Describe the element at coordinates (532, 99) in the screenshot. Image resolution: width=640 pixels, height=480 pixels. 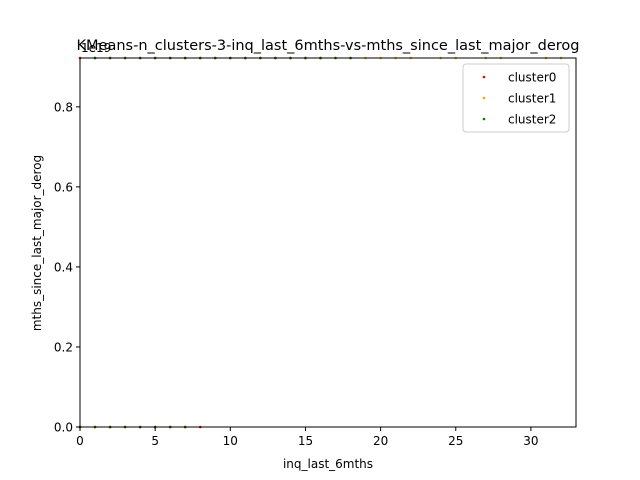
I see `legend-label-cluster1: cluster1` at that location.